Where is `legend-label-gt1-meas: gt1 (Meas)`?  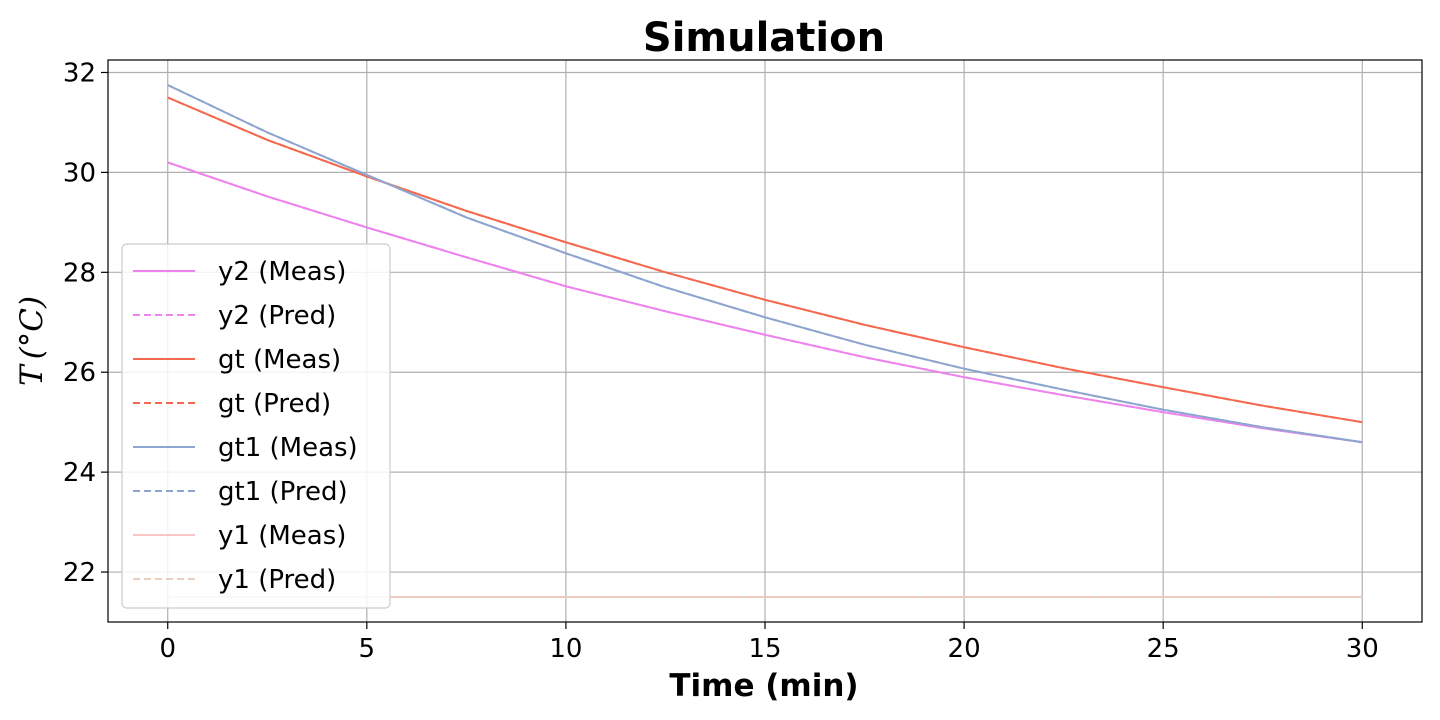
legend-label-gt1-meas: gt1 (Meas) is located at coordinates (288, 448).